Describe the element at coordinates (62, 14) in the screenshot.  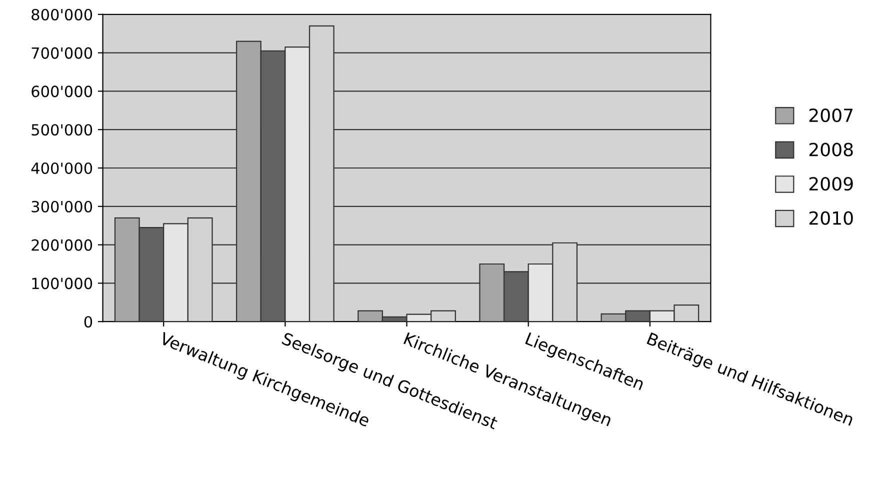
I see `y-tick-label: 800'000` at that location.